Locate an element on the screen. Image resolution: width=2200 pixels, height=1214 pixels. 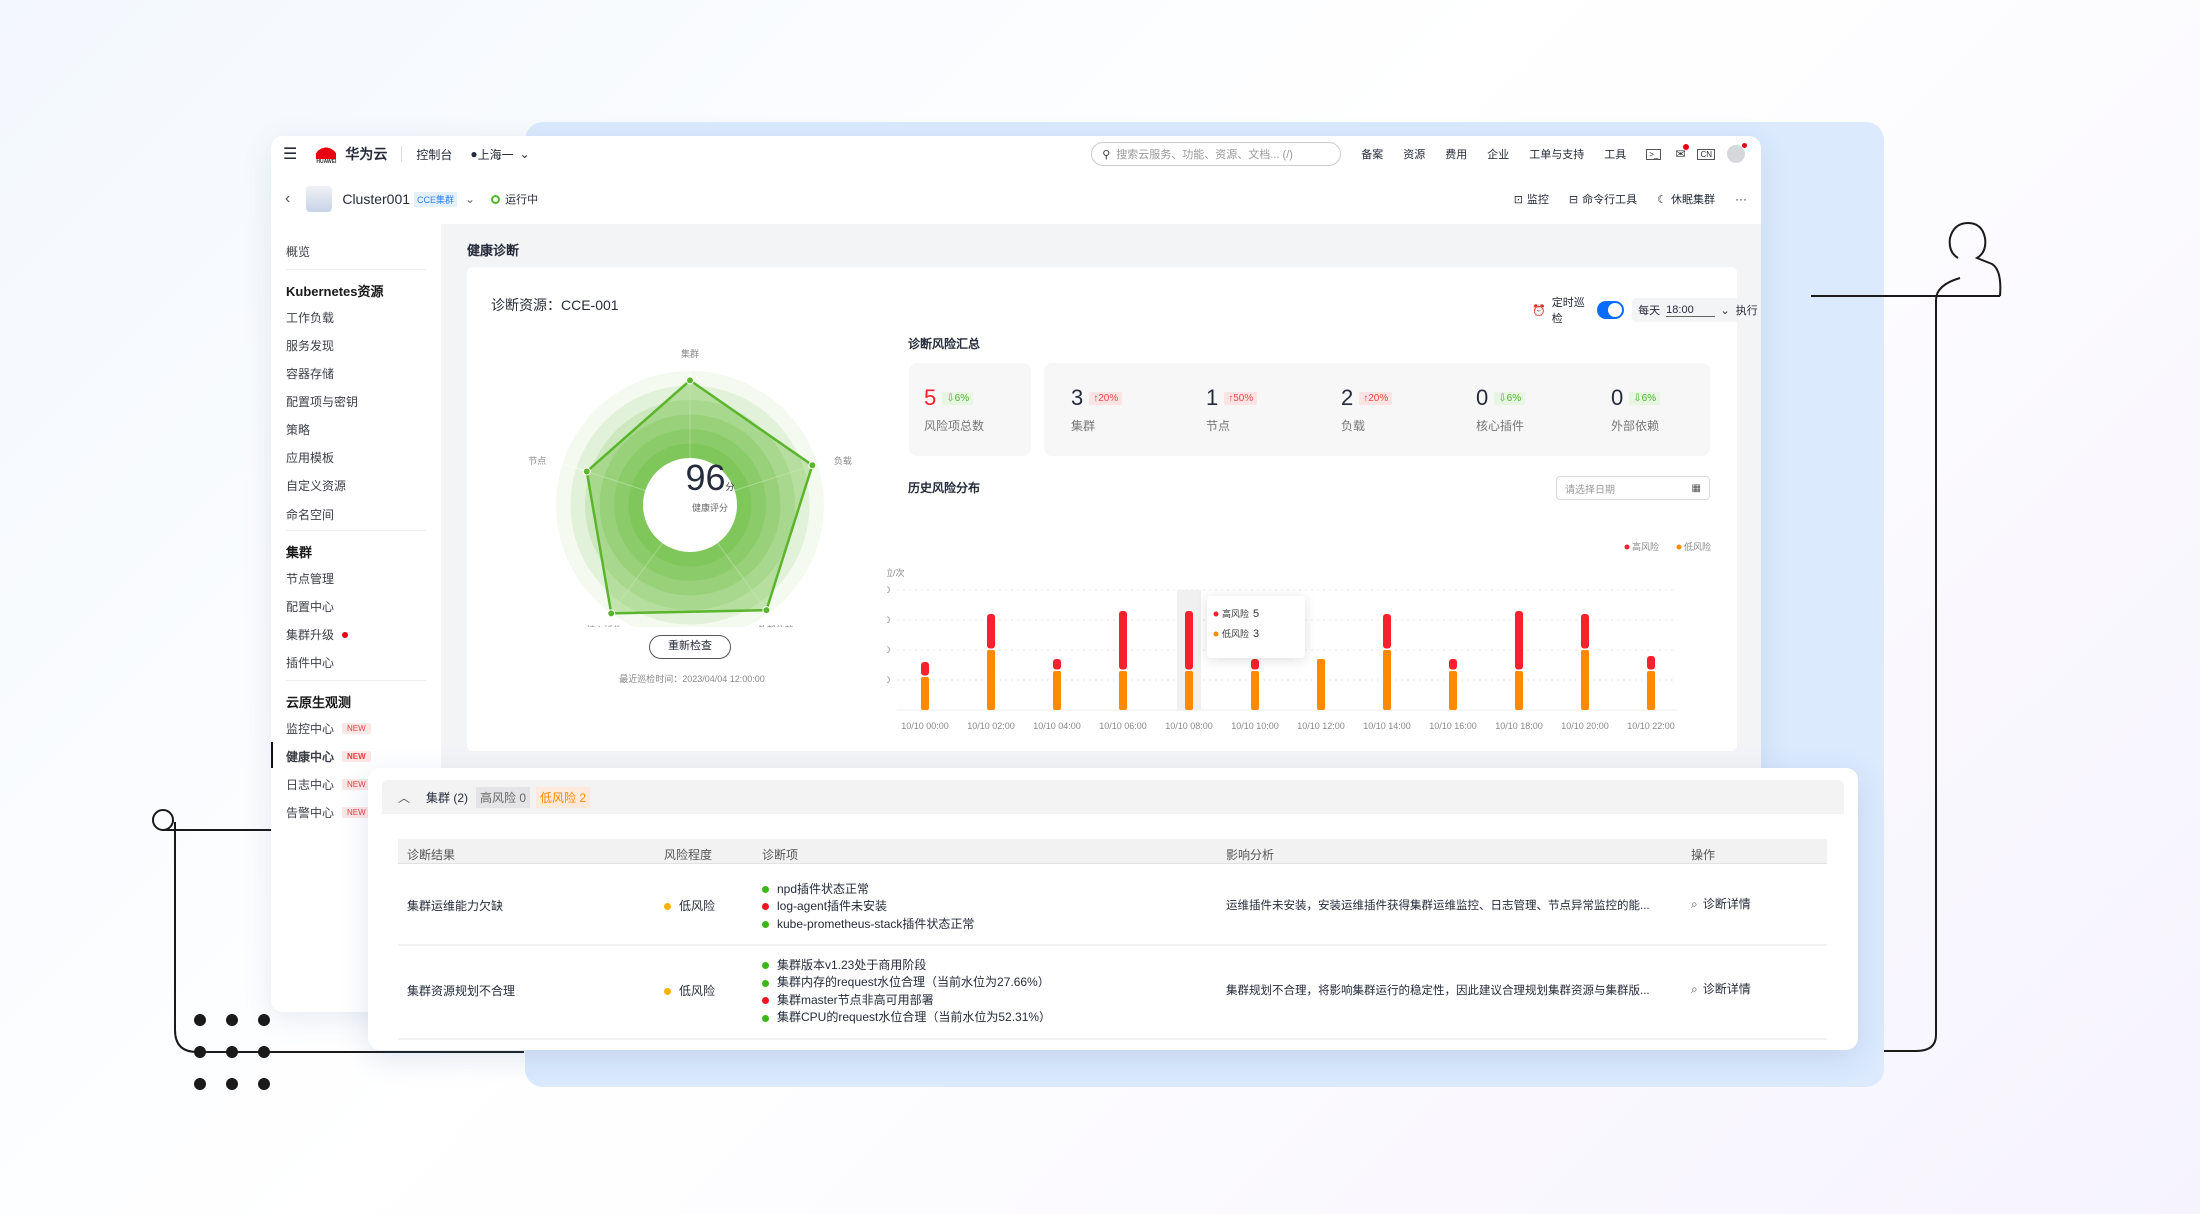
score: 96分 健康评分 is located at coordinates (710, 485).